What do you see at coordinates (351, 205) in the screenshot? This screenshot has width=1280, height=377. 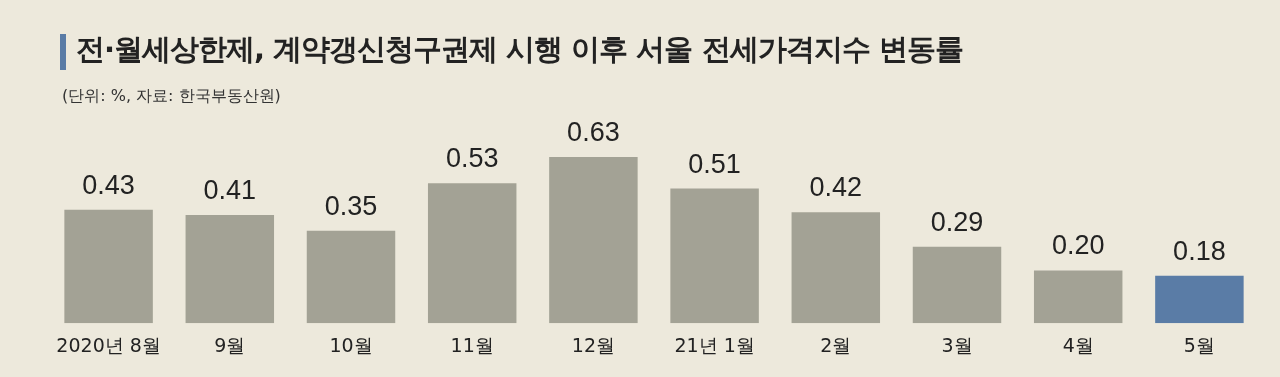 I see `data-label: 0.35` at bounding box center [351, 205].